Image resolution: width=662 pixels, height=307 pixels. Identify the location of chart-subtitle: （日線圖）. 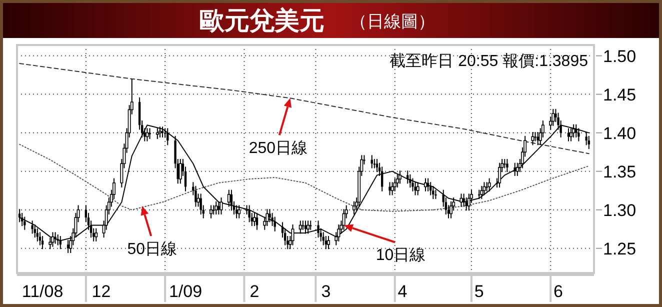
(392, 21).